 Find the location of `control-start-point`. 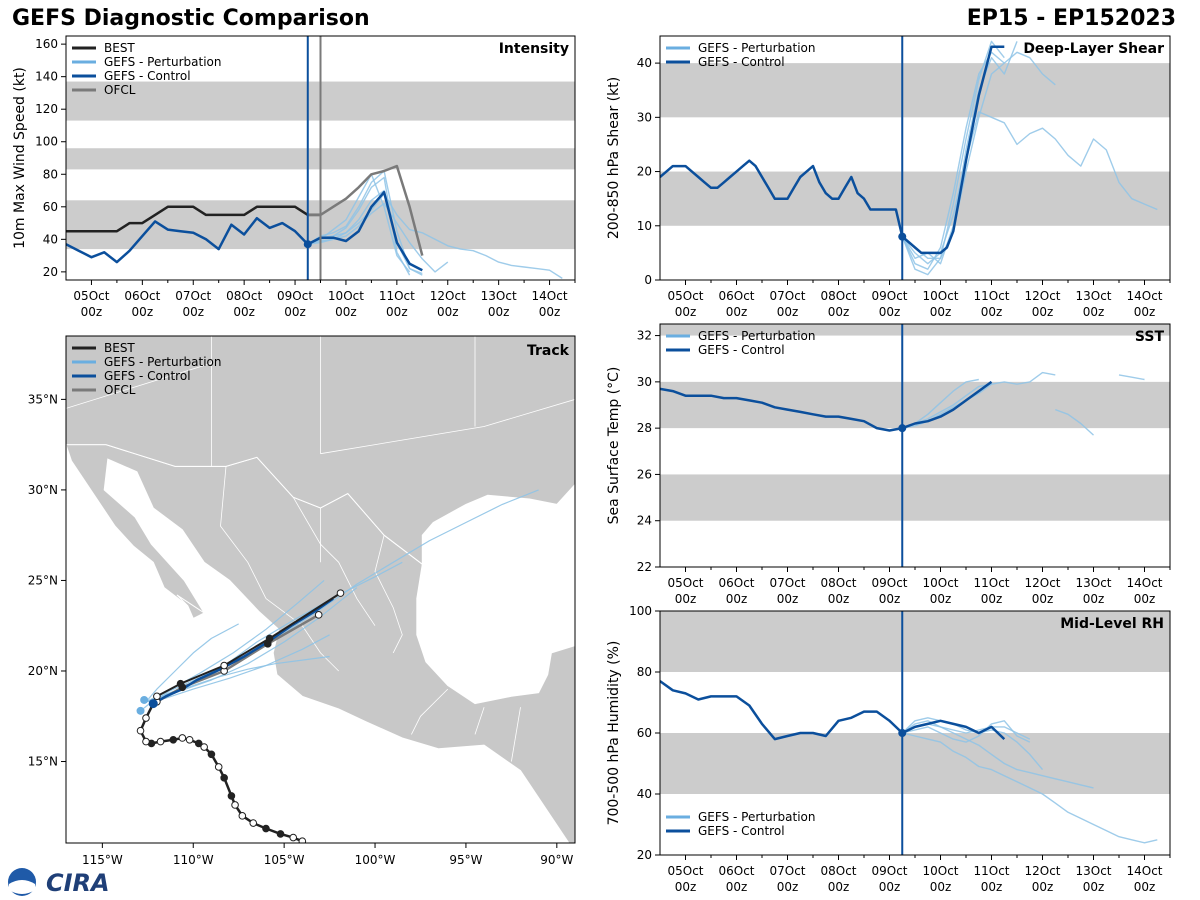

control-start-point is located at coordinates (153, 704).